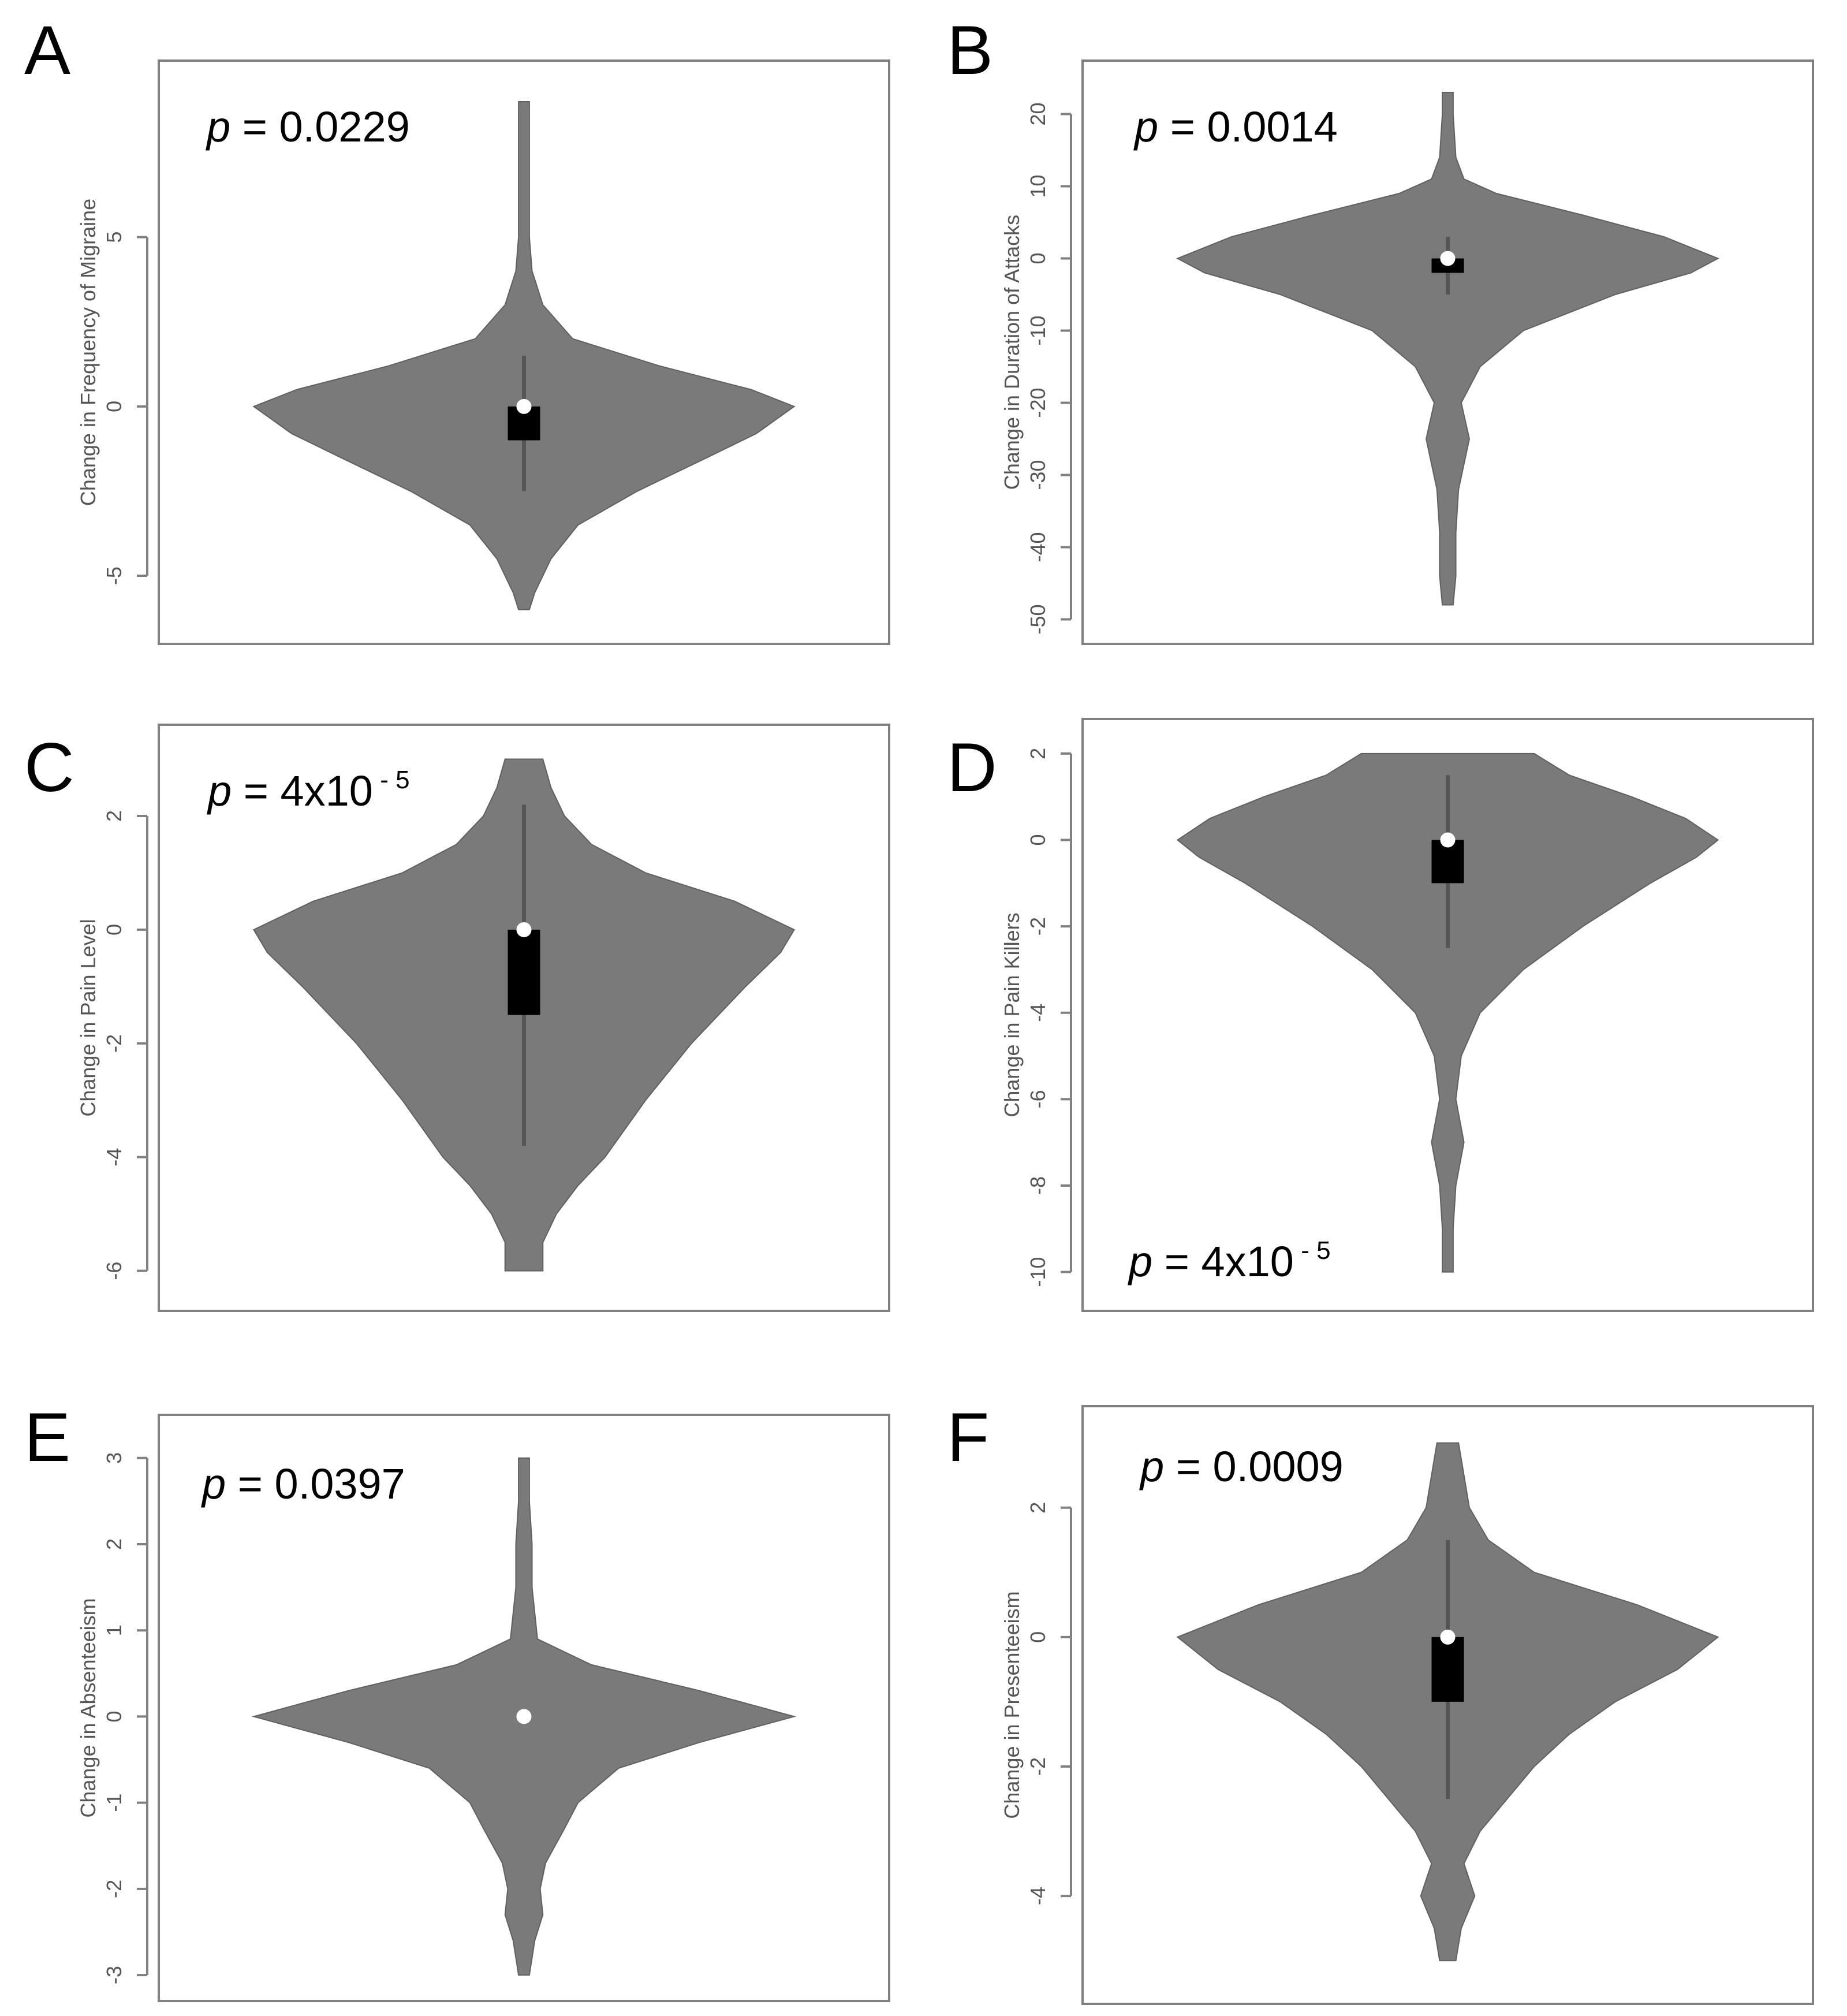 The height and width of the screenshot is (2016, 1847). Describe the element at coordinates (1038, 185) in the screenshot. I see `y-tick-label: 10` at that location.